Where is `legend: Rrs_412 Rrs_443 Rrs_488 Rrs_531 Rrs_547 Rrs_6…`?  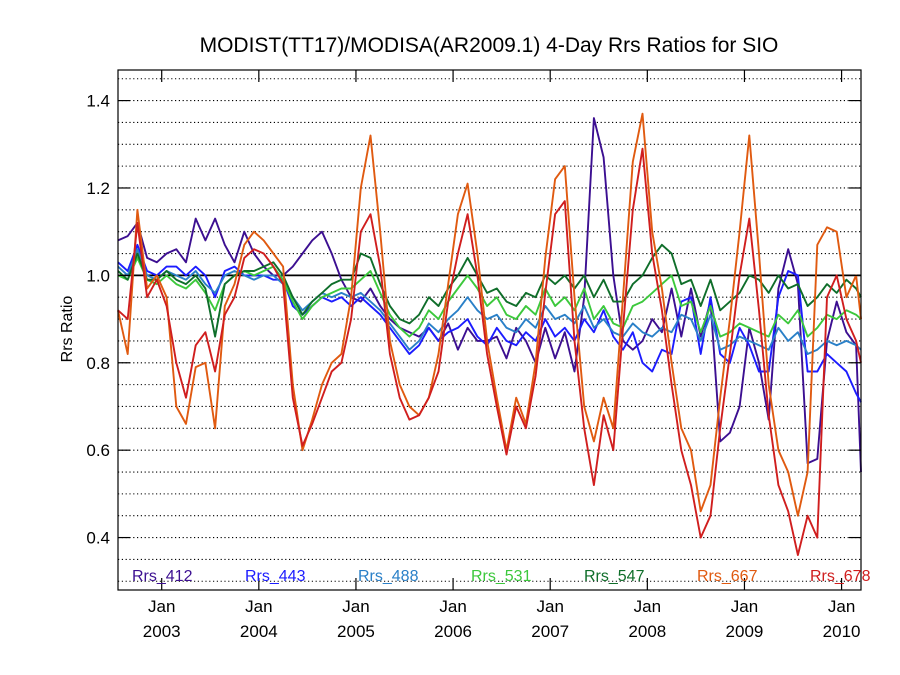 legend: Rrs_412 Rrs_443 Rrs_488 Rrs_531 Rrs_547 Rrs_6… is located at coordinates (501, 576).